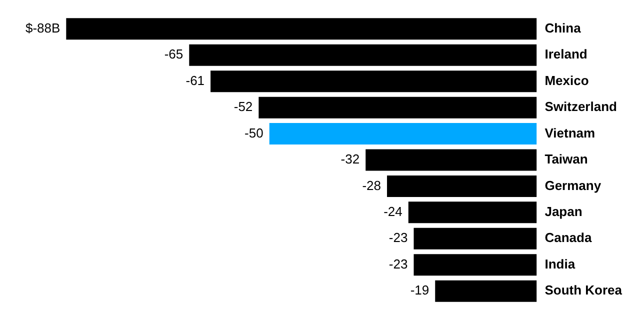 This screenshot has height=320, width=634. I want to click on data-label: -32, so click(350, 159).